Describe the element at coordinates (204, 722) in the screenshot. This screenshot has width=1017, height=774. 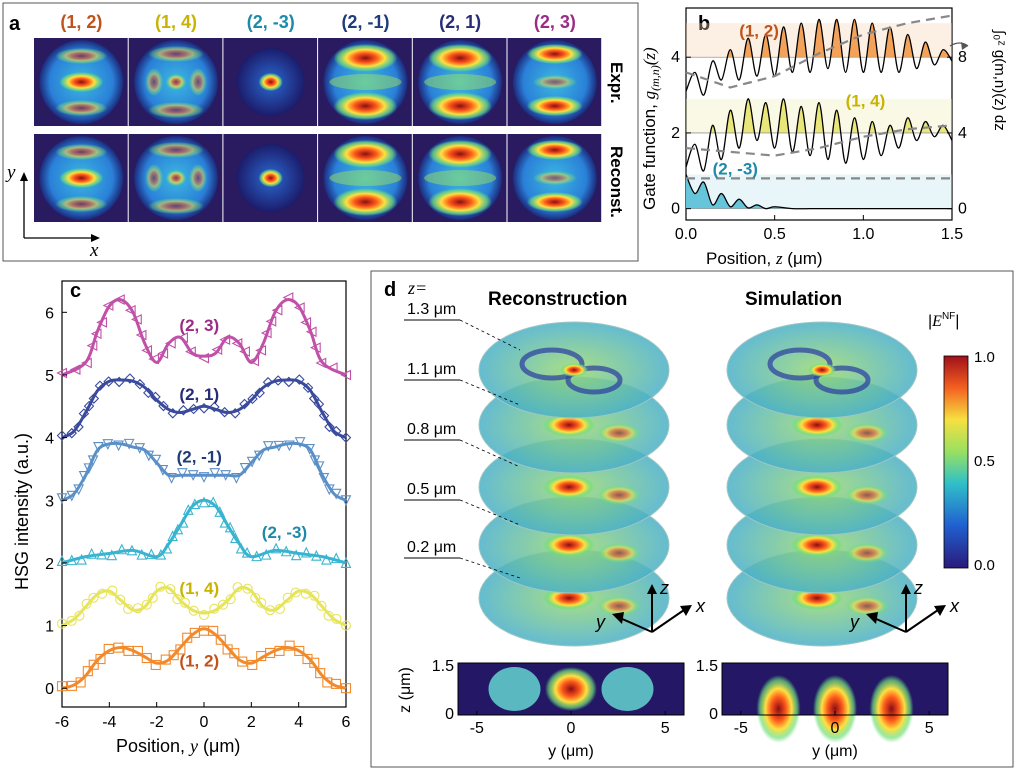
I see `c-xtick-label: 0` at that location.